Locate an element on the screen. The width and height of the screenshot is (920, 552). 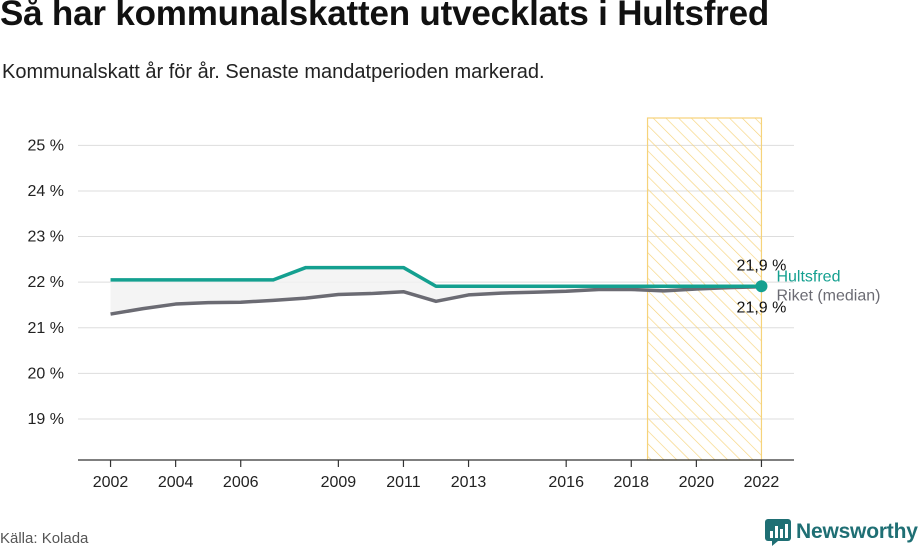
value-label-riket: 21,9 % is located at coordinates (762, 308).